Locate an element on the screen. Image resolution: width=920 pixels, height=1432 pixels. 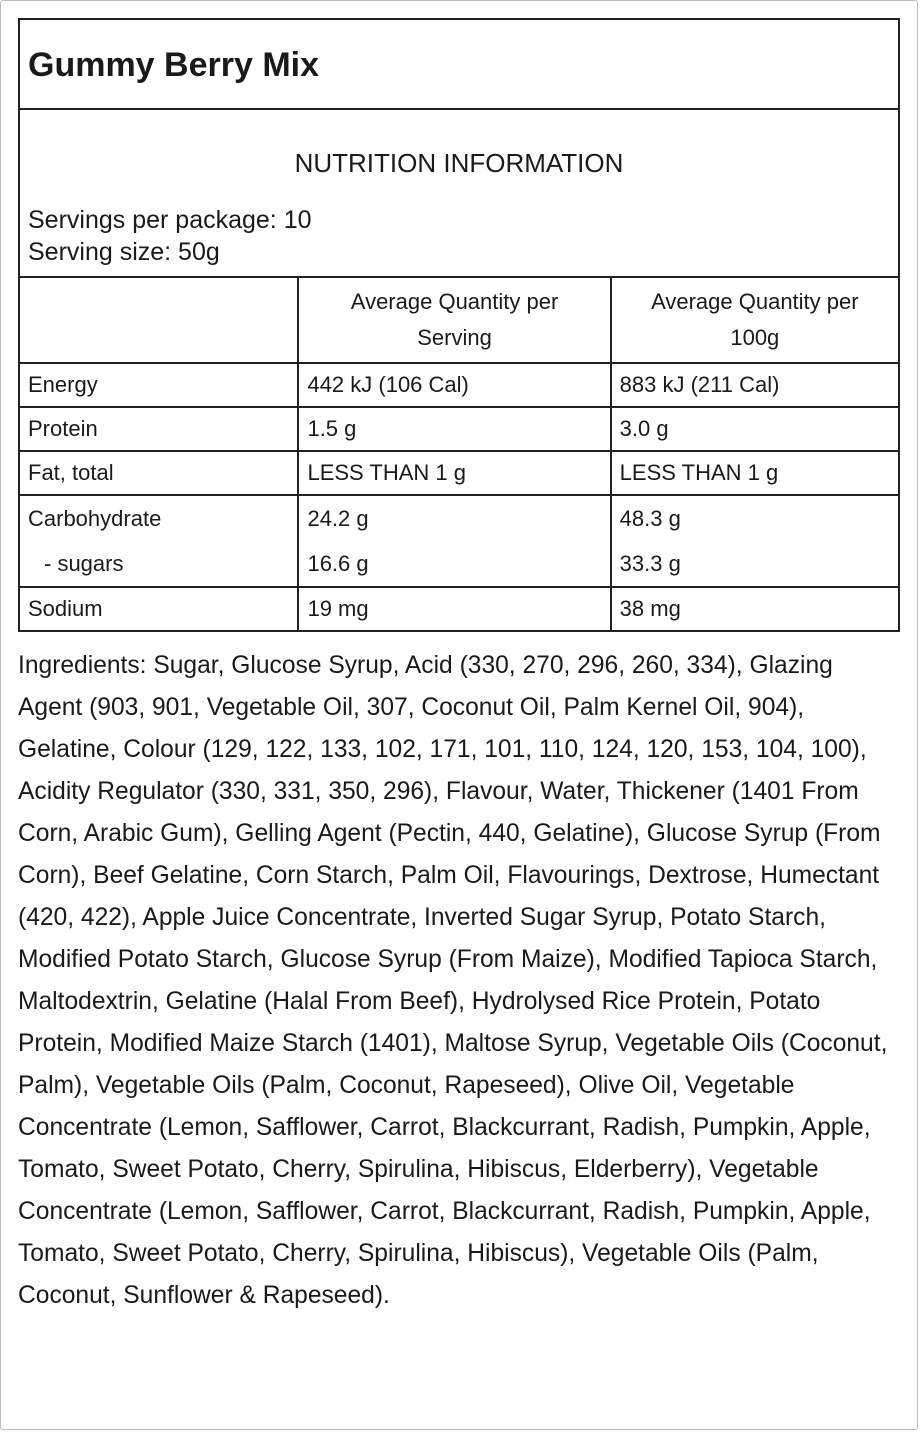
nutrition-heading: NUTRITION INFORMATION is located at coordinates (459, 163).